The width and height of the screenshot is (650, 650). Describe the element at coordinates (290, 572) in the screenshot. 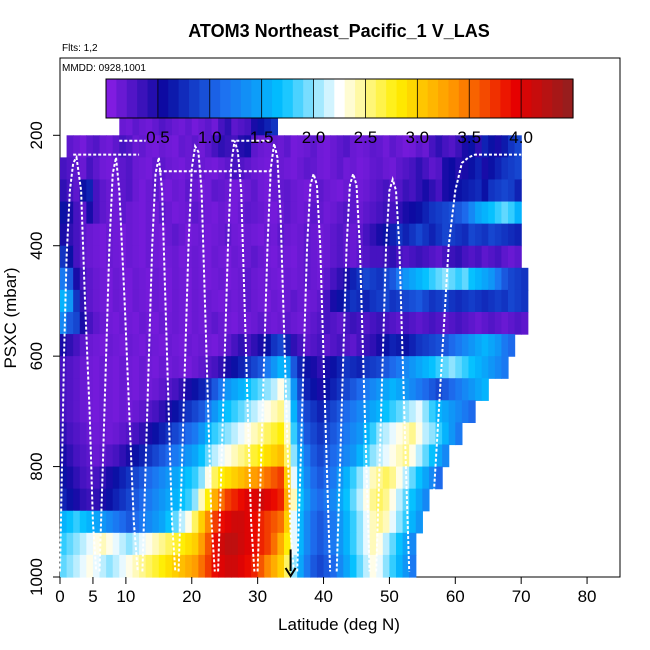

I see `marker-arrow-head` at that location.